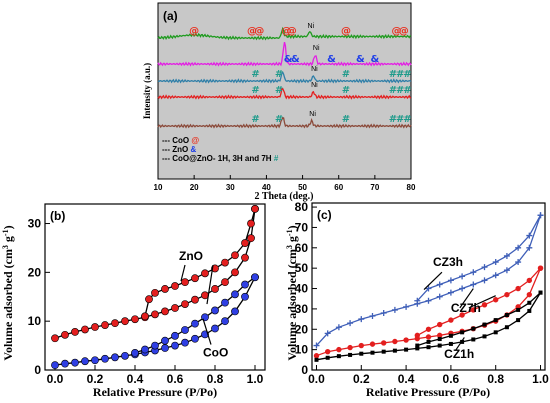 This screenshot has height=403, width=550. I want to click on x-tick-label: 0.6, so click(451, 379).